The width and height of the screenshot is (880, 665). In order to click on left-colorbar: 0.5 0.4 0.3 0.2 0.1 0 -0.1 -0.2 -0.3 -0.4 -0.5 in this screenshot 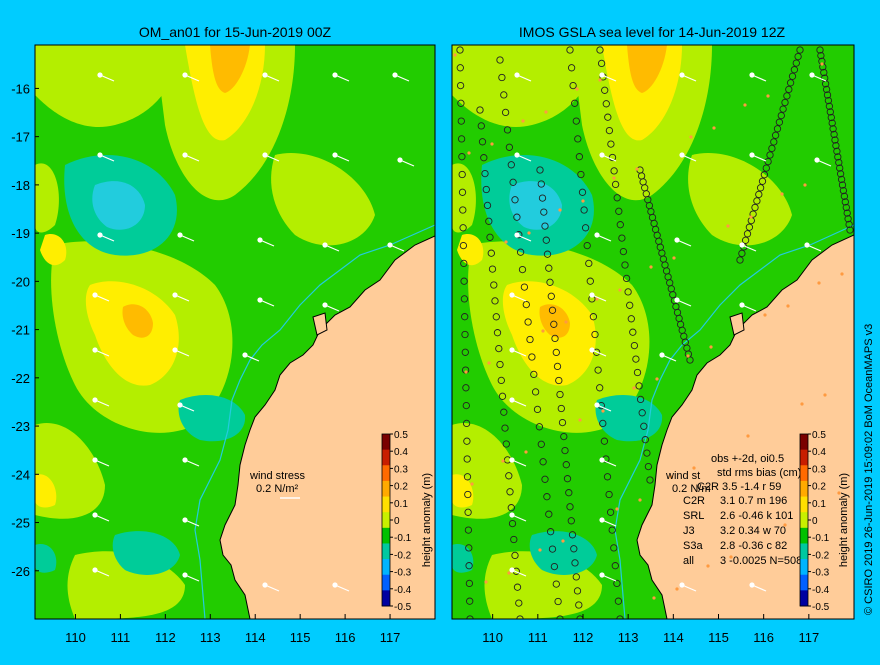, I will do `click(396, 521)`.